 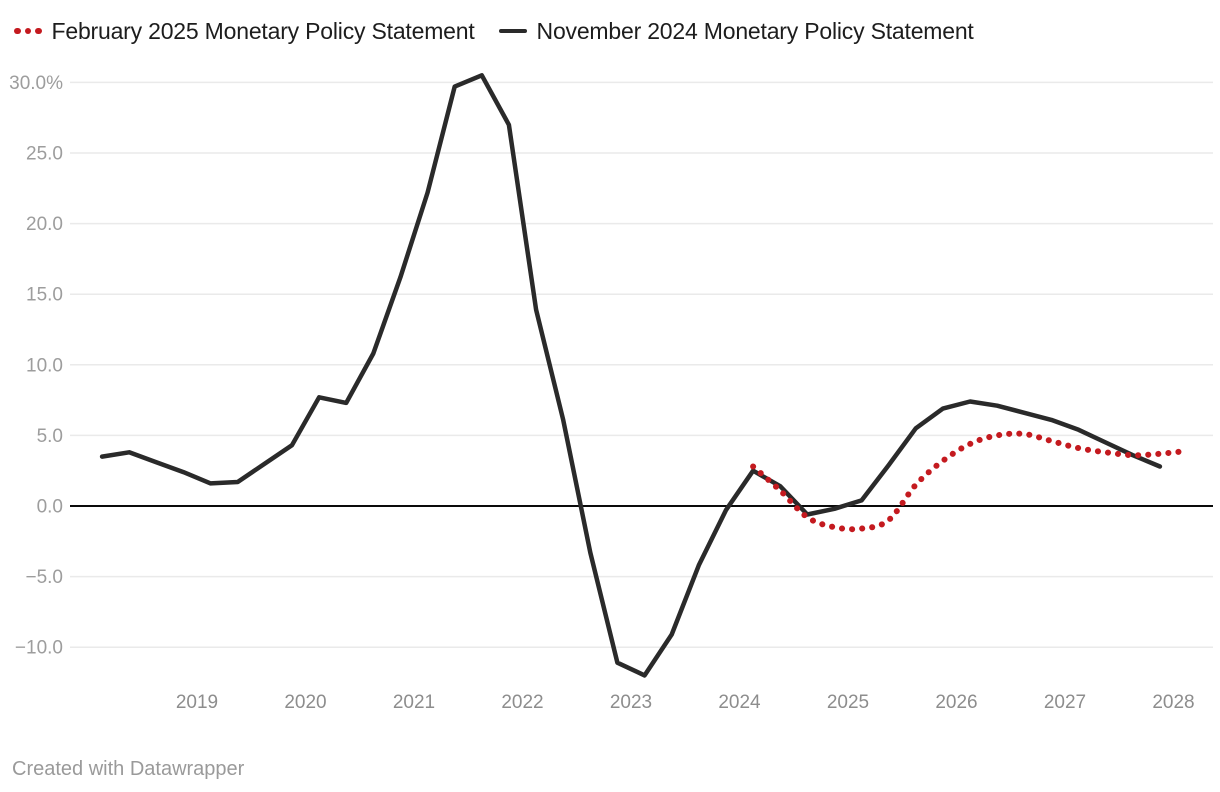 What do you see at coordinates (1065, 702) in the screenshot?
I see `x-axis-tick-label: 2027` at bounding box center [1065, 702].